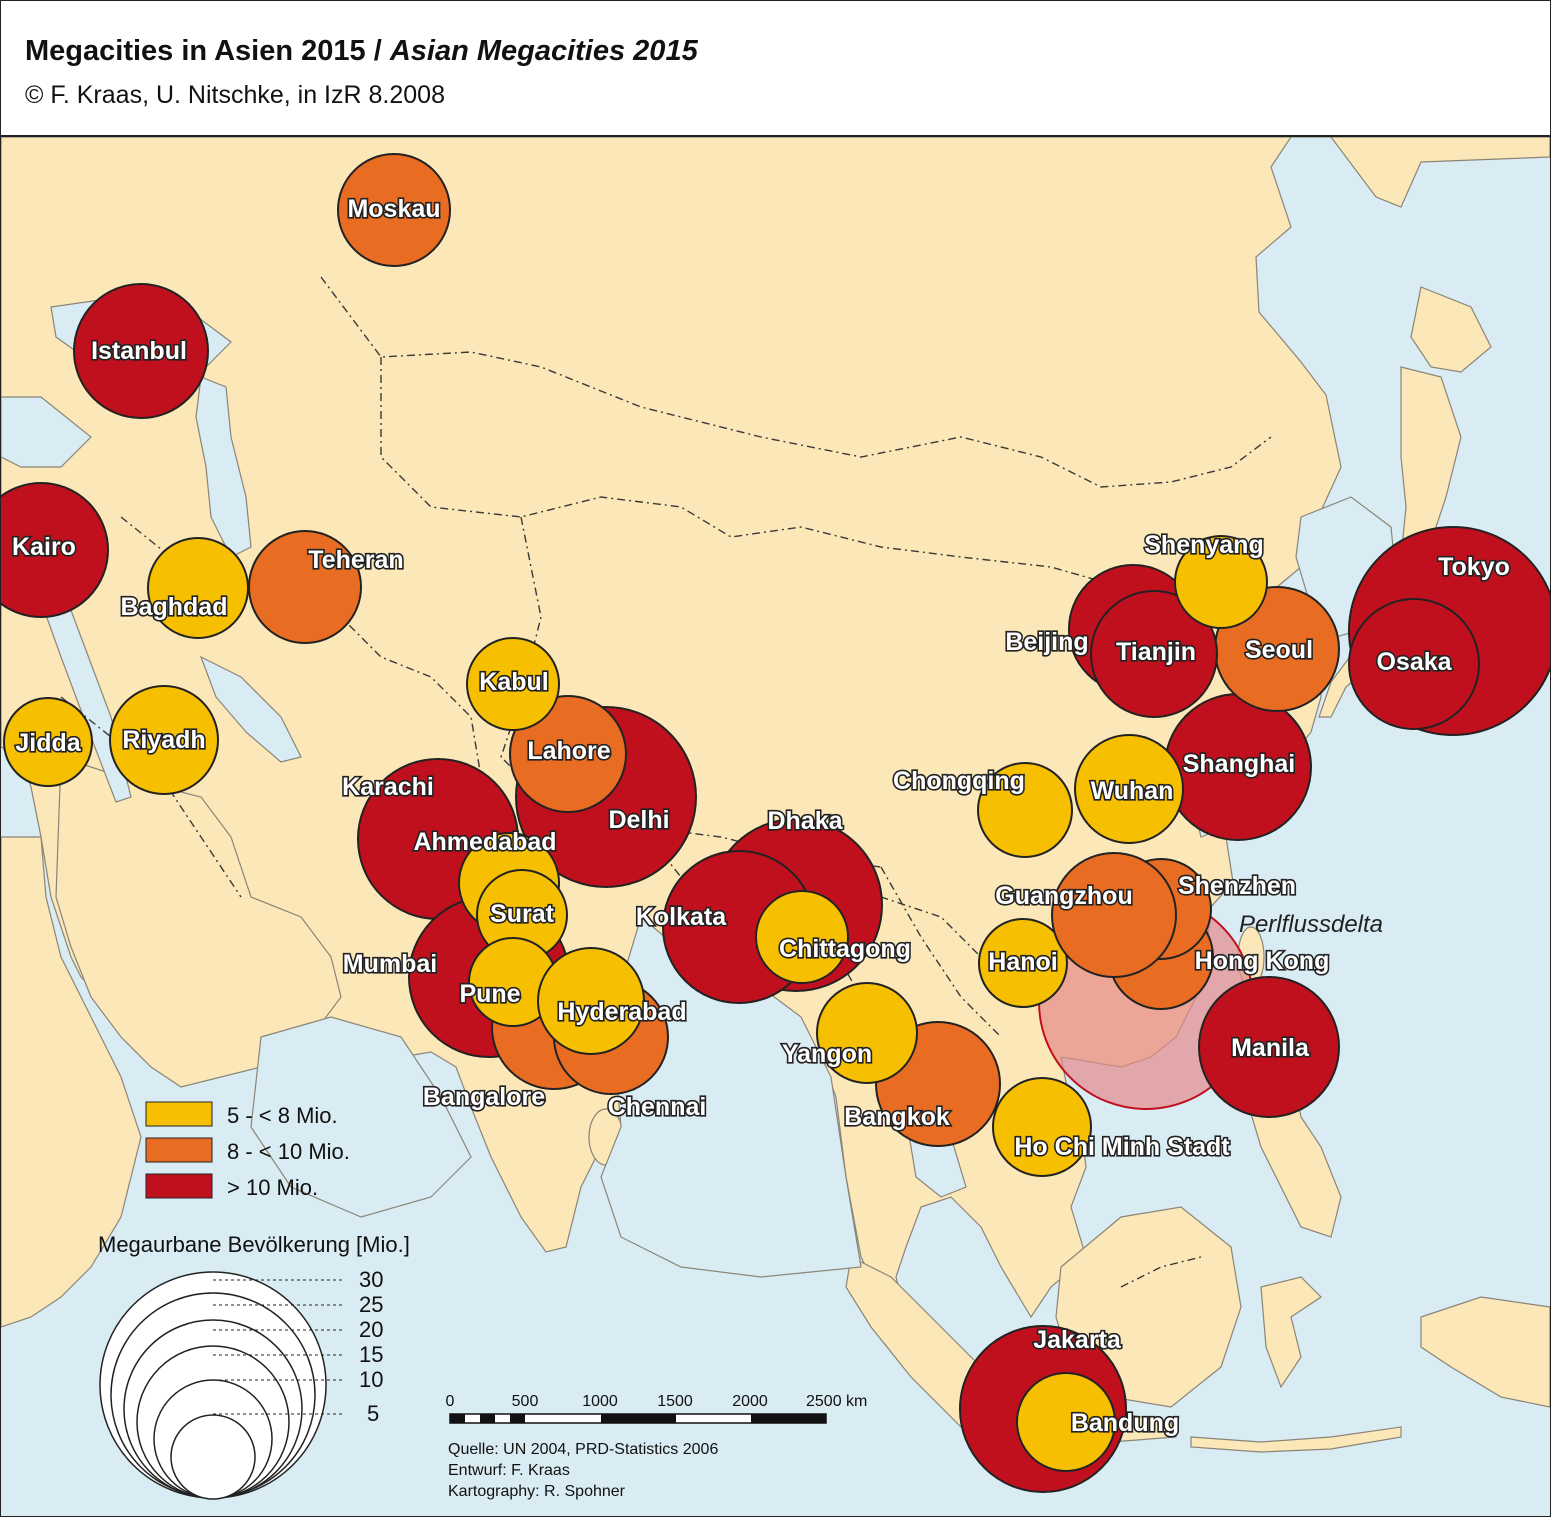  What do you see at coordinates (1221, 582) in the screenshot?
I see `city-circle-shenyang` at bounding box center [1221, 582].